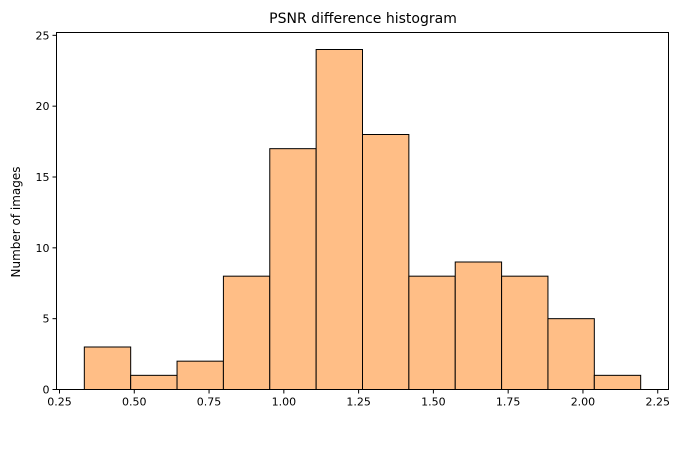 This screenshot has height=451, width=690. What do you see at coordinates (209, 402) in the screenshot?
I see `x-tick-label: 0.75` at bounding box center [209, 402].